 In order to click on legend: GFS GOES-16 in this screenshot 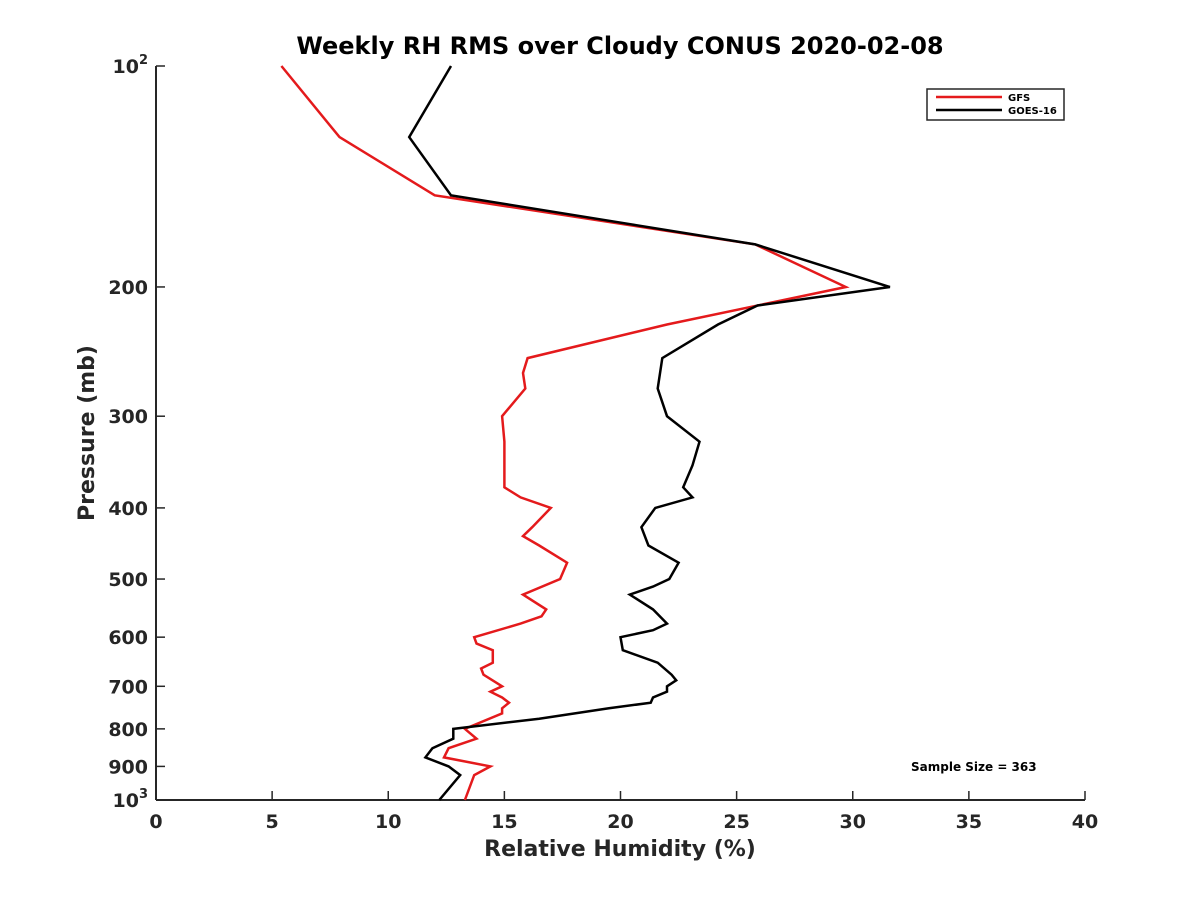, I will do `click(995, 104)`.